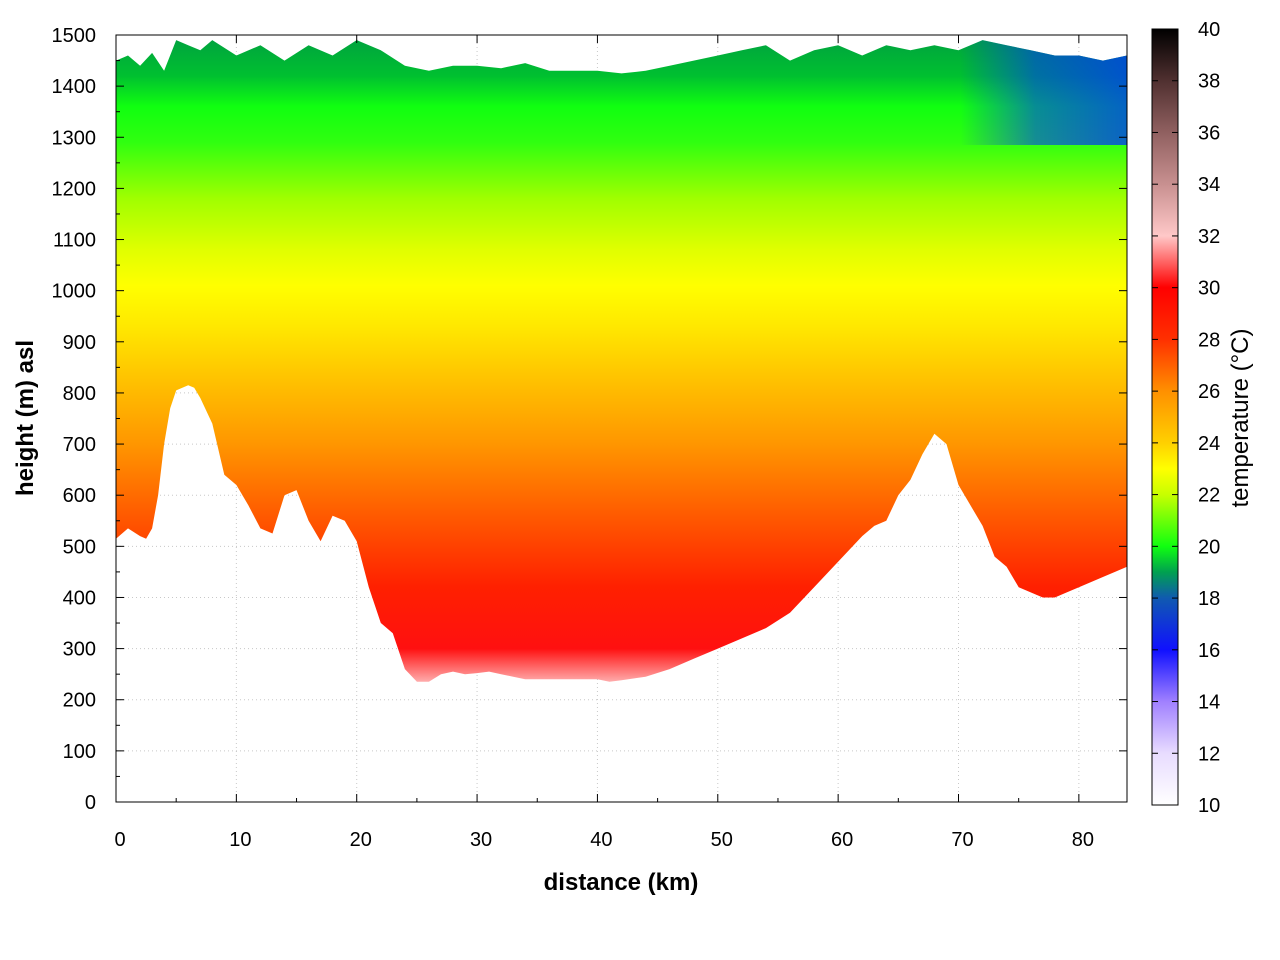 The image size is (1280, 960). Describe the element at coordinates (79, 701) in the screenshot. I see `y-tick-label: 200` at that location.